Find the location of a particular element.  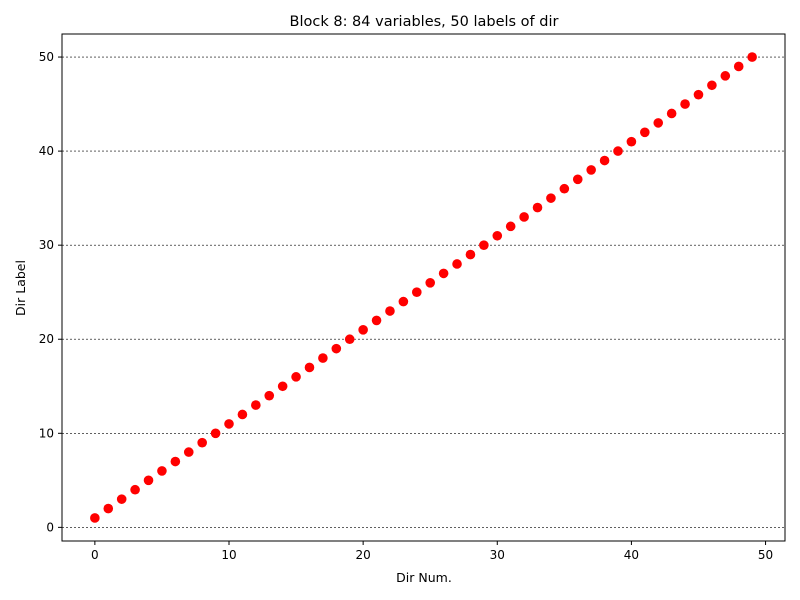

x-tick-label: 50 is located at coordinates (765, 555).